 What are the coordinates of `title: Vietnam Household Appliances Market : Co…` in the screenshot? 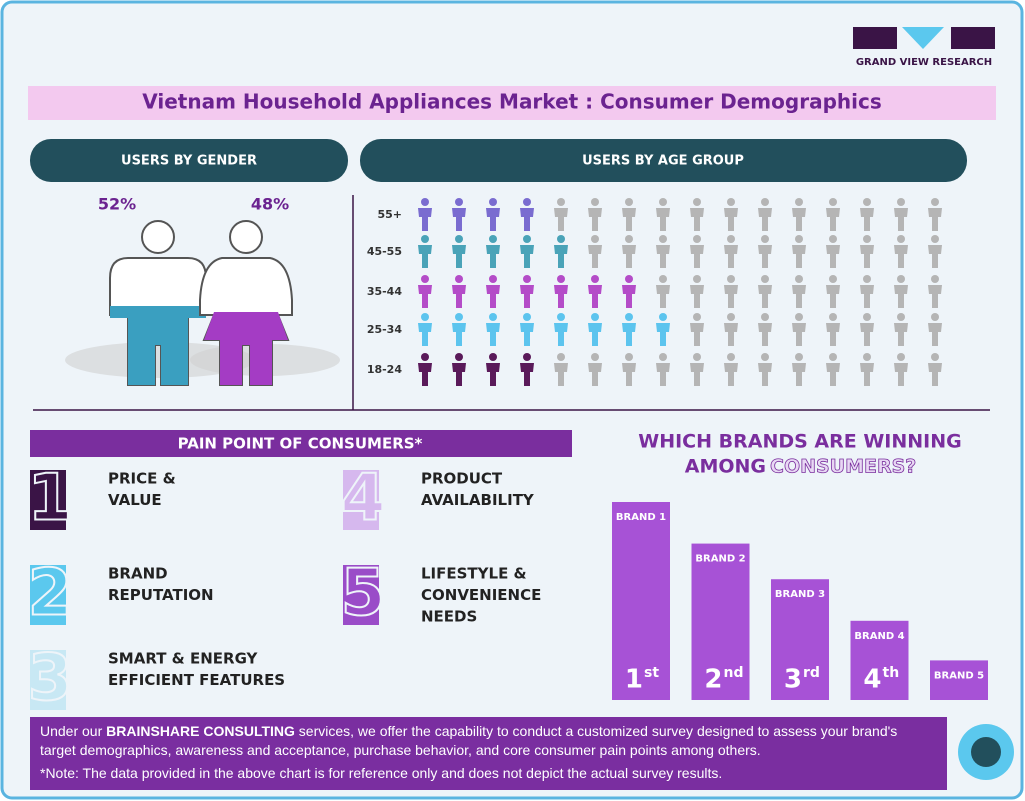 It's located at (511, 102).